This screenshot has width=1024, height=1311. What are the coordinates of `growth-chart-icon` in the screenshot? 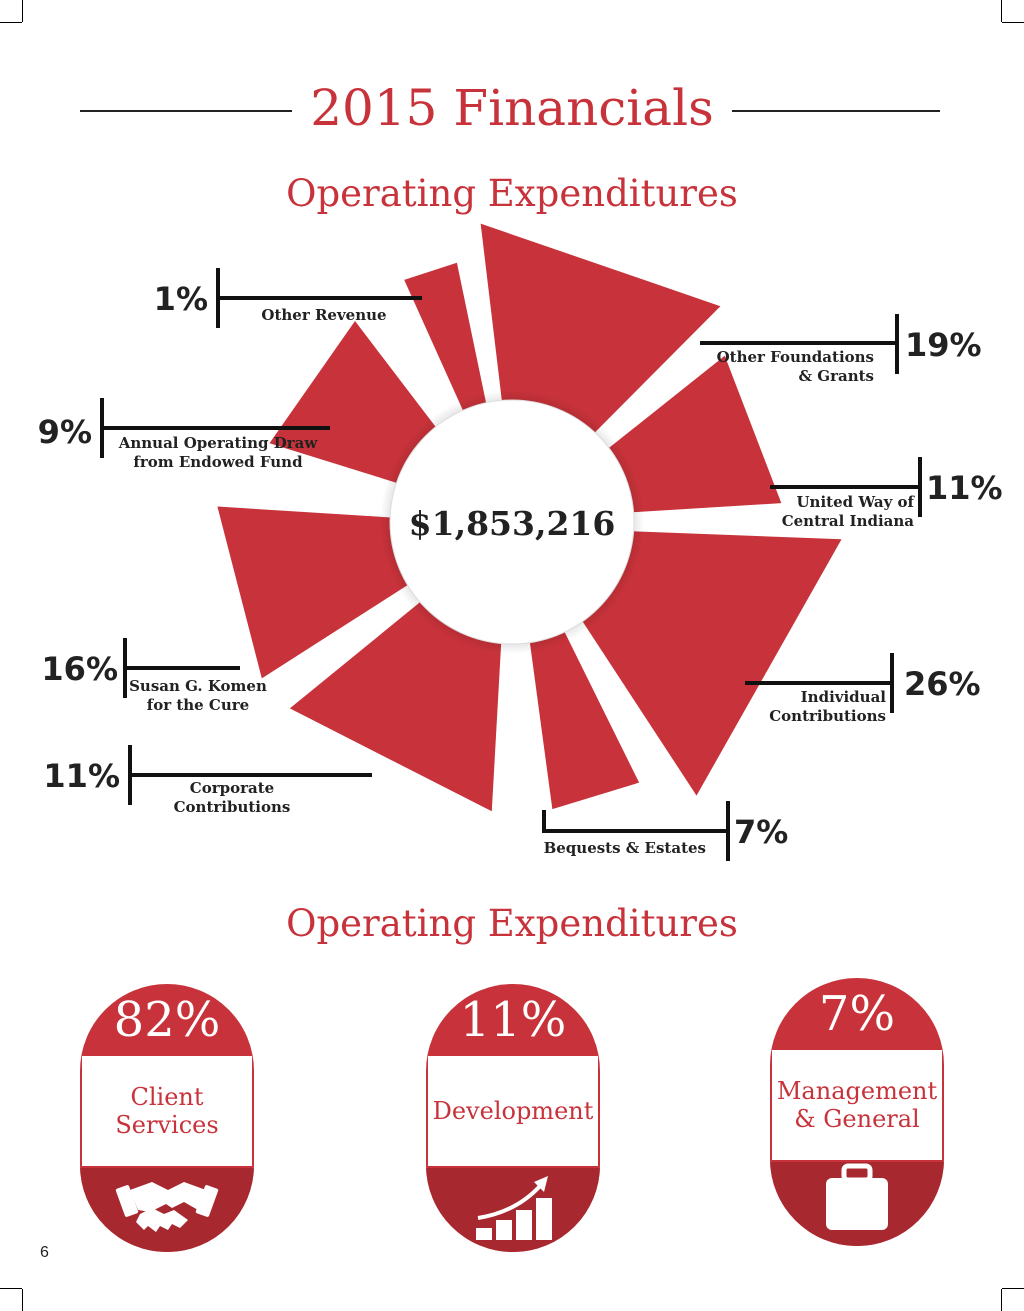 It's located at (514, 1208).